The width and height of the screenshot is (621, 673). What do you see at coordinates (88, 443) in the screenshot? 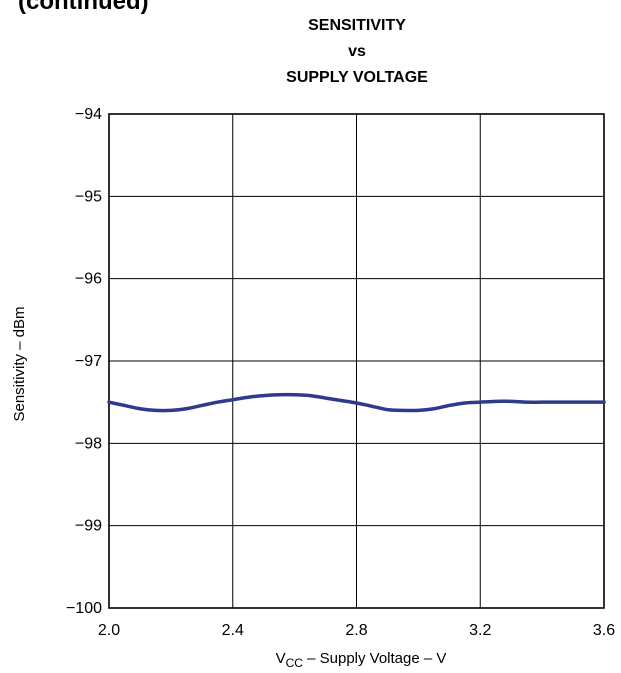
I see `y-tick-label: −98` at bounding box center [88, 443].